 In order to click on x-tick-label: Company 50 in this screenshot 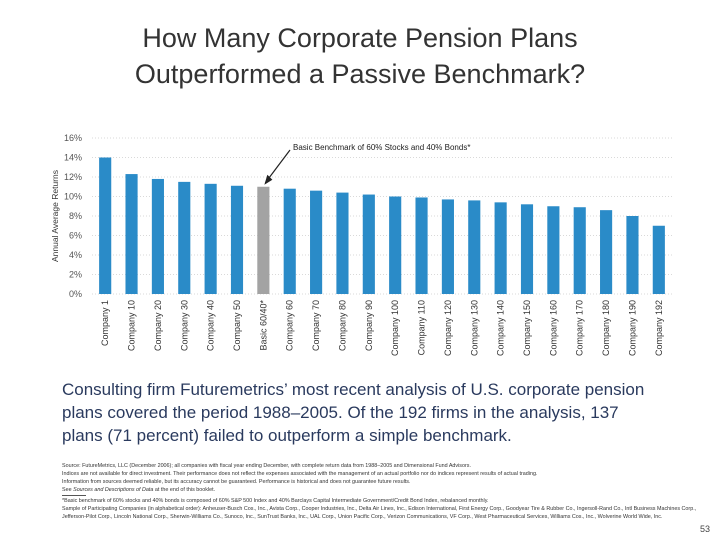, I will do `click(237, 325)`.